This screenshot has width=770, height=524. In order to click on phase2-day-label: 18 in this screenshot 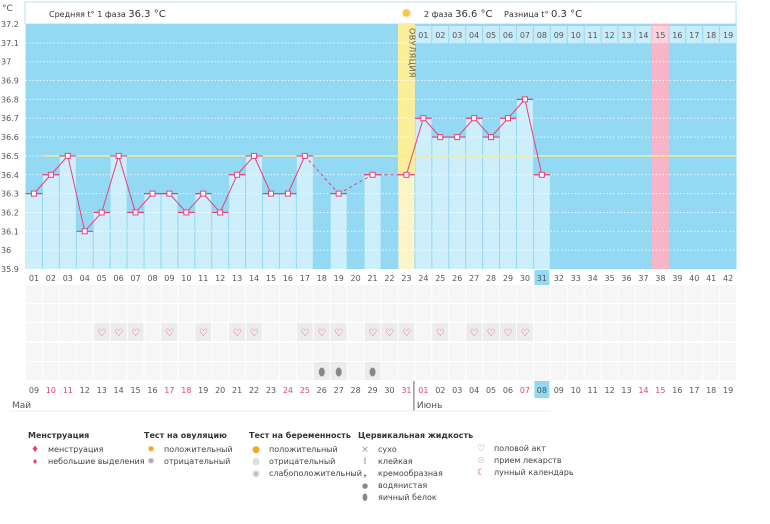, I will do `click(711, 35)`.